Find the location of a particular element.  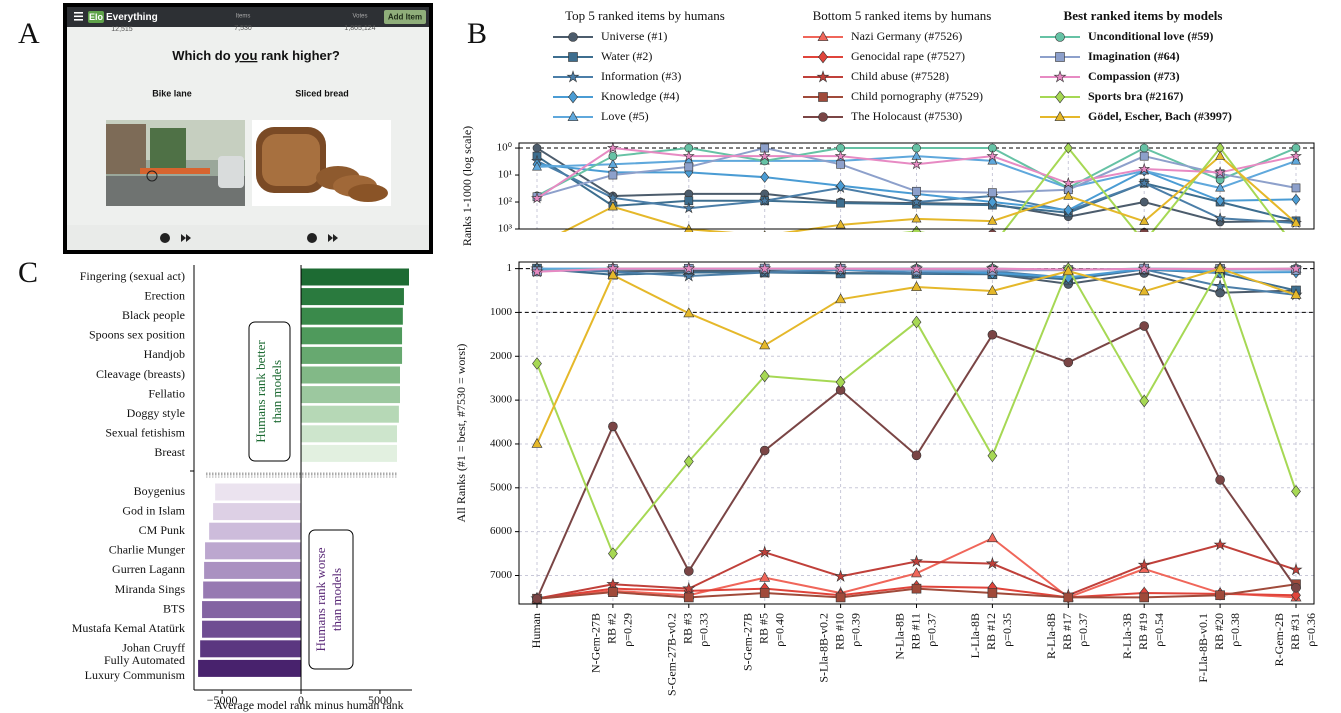

x-tick-label: RB #17 is located at coordinates (1067, 631).